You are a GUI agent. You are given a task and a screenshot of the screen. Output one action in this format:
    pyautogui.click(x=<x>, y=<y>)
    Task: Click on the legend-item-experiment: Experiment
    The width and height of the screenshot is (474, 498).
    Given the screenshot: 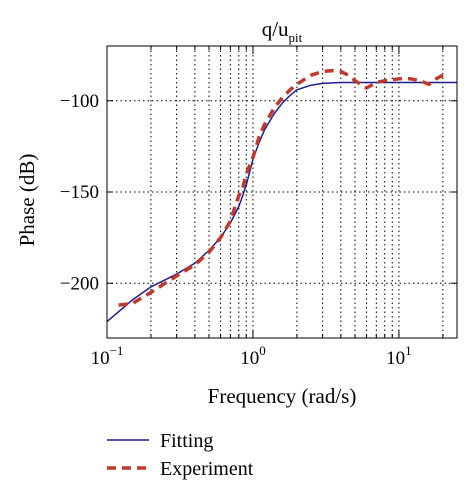 What is the action you would take?
    pyautogui.click(x=180, y=469)
    